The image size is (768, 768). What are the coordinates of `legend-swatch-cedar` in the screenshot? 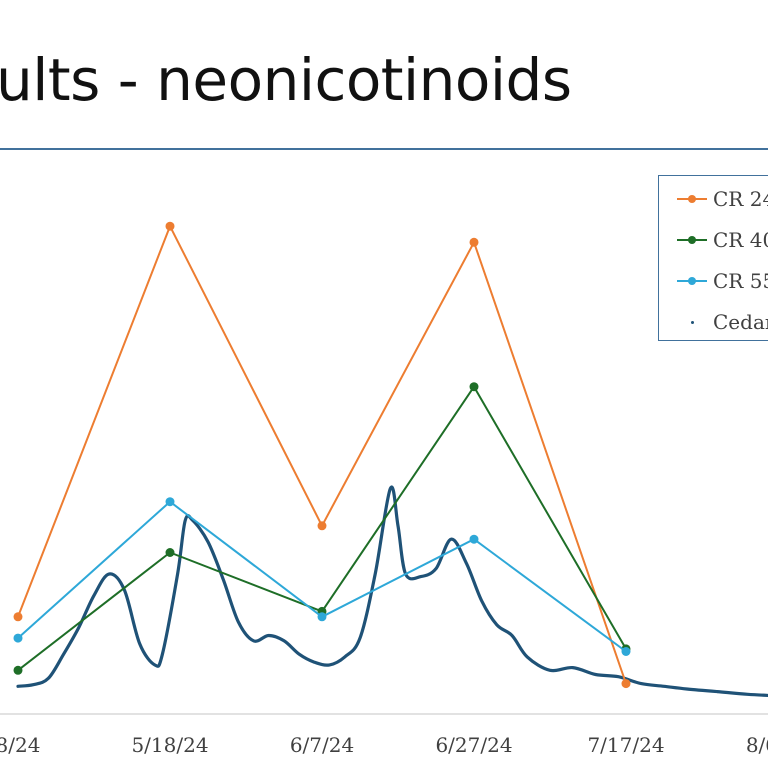 It's located at (692, 322).